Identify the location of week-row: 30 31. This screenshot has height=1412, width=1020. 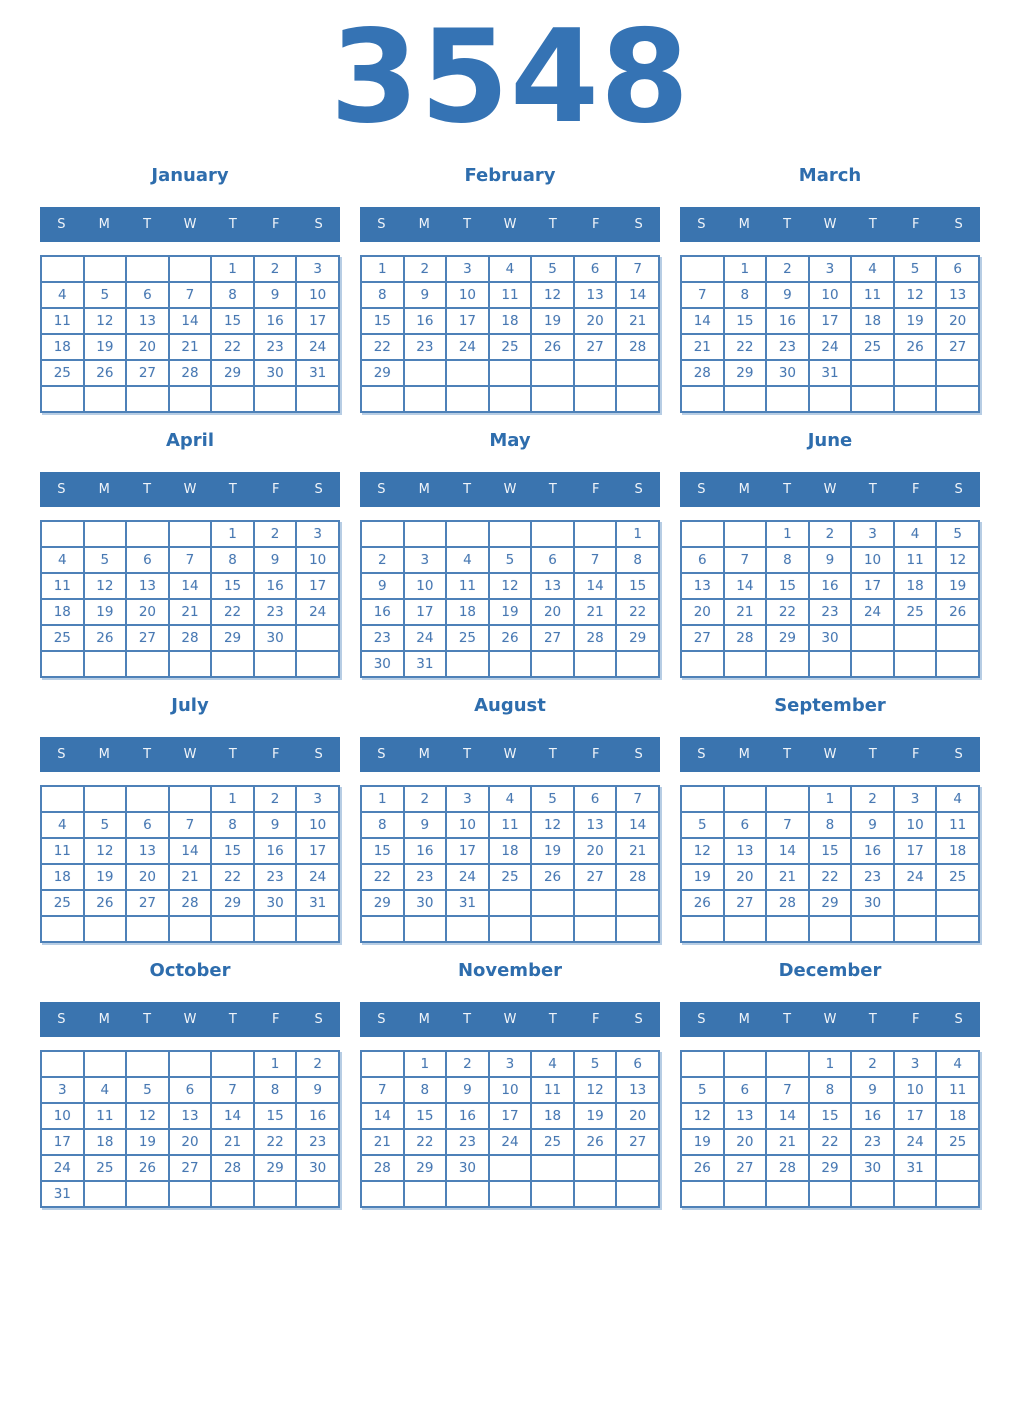
(510, 664).